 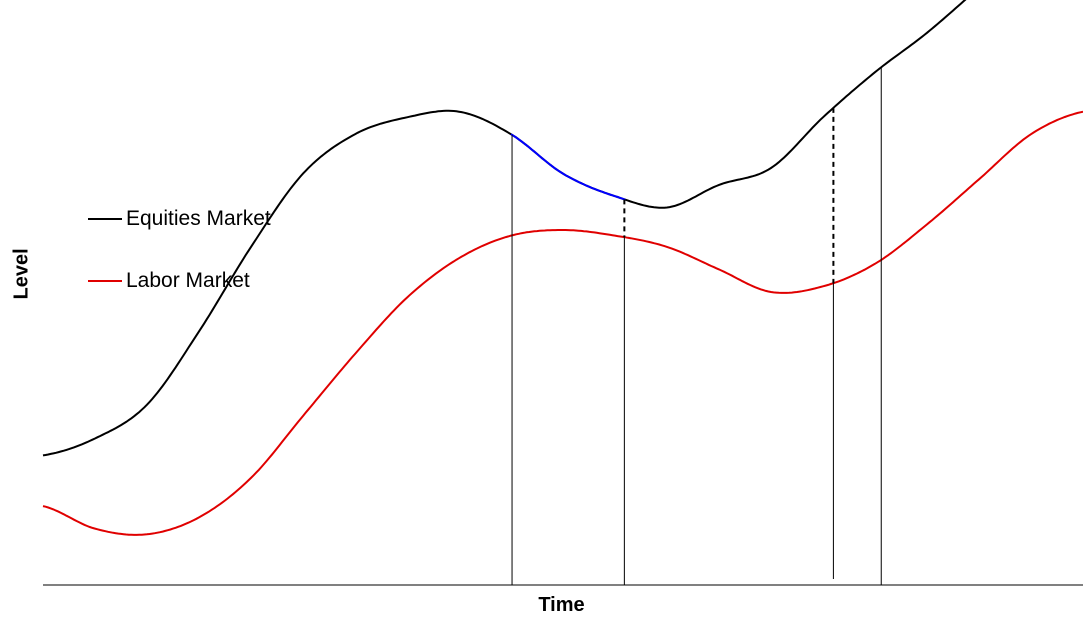 What do you see at coordinates (105, 219) in the screenshot?
I see `legend-swatch-equities` at bounding box center [105, 219].